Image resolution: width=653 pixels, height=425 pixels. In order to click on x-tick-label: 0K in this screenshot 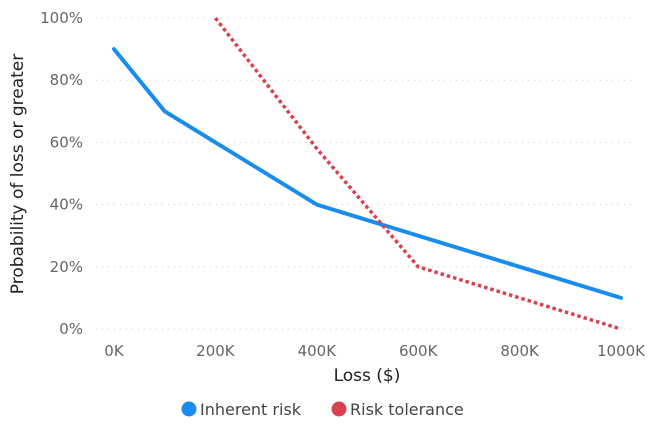, I will do `click(114, 351)`.